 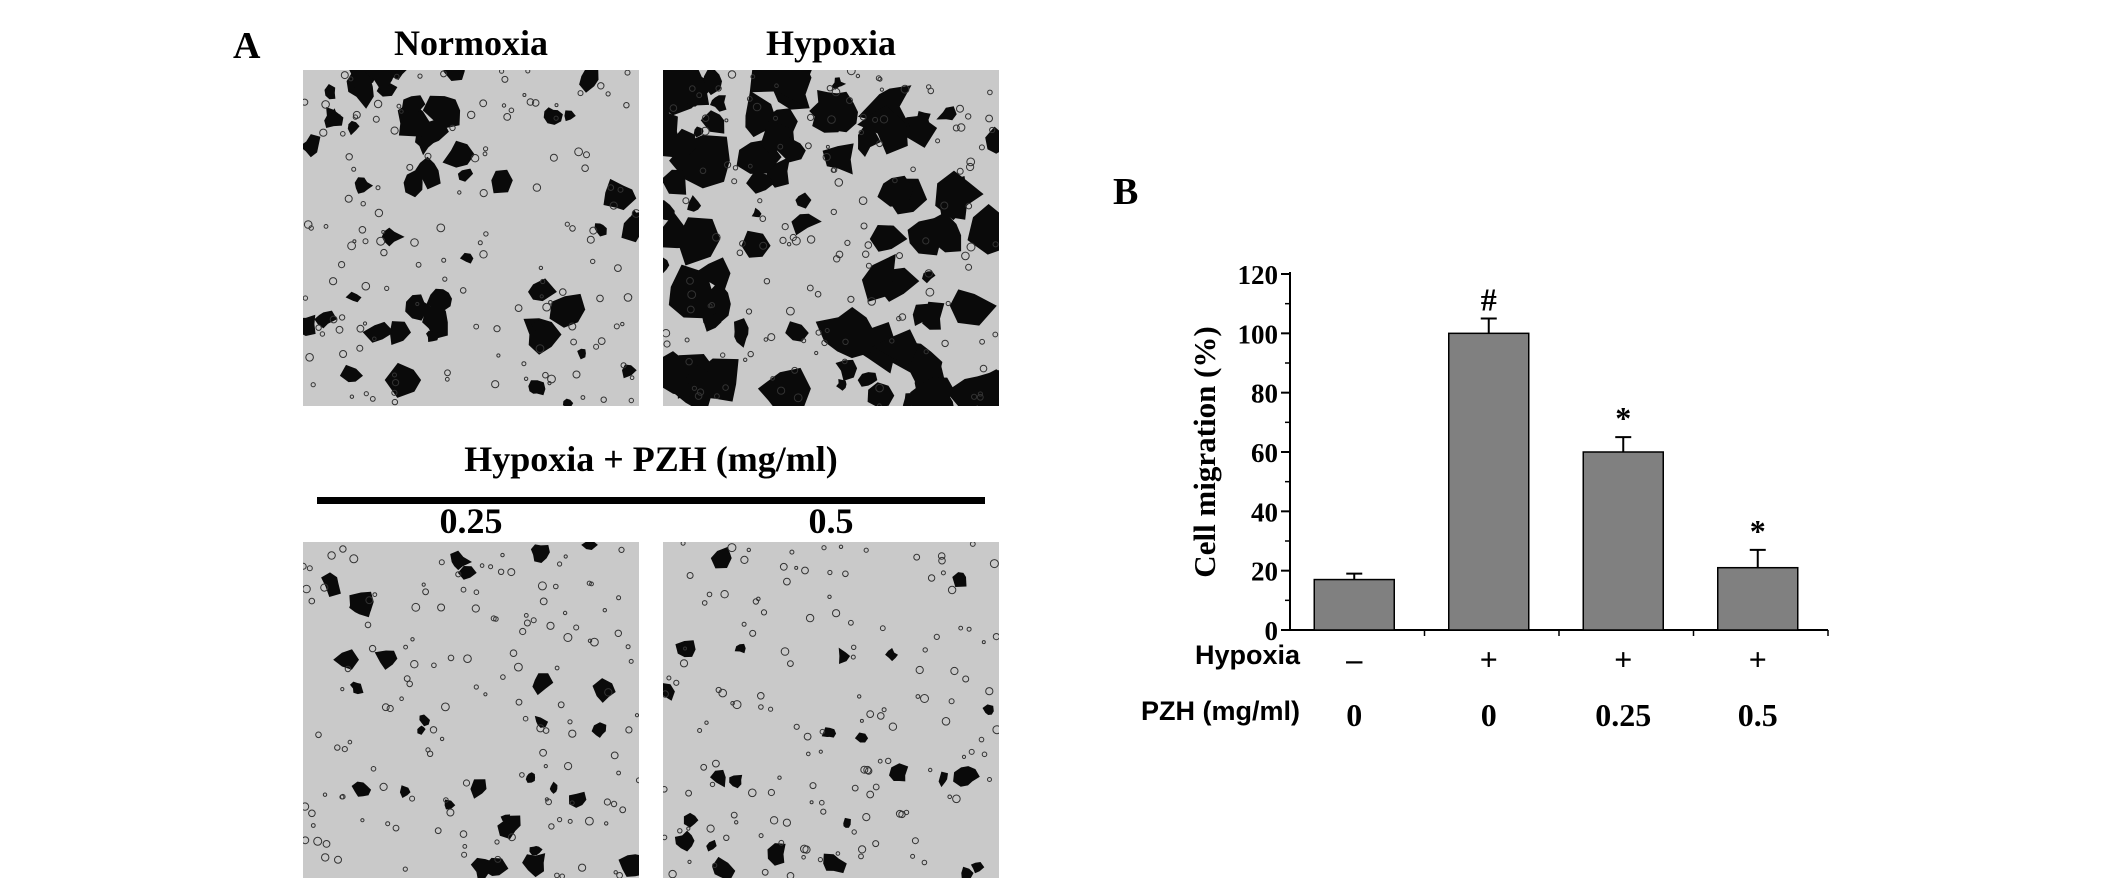 What do you see at coordinates (471, 238) in the screenshot?
I see `micrograph-normoxia` at bounding box center [471, 238].